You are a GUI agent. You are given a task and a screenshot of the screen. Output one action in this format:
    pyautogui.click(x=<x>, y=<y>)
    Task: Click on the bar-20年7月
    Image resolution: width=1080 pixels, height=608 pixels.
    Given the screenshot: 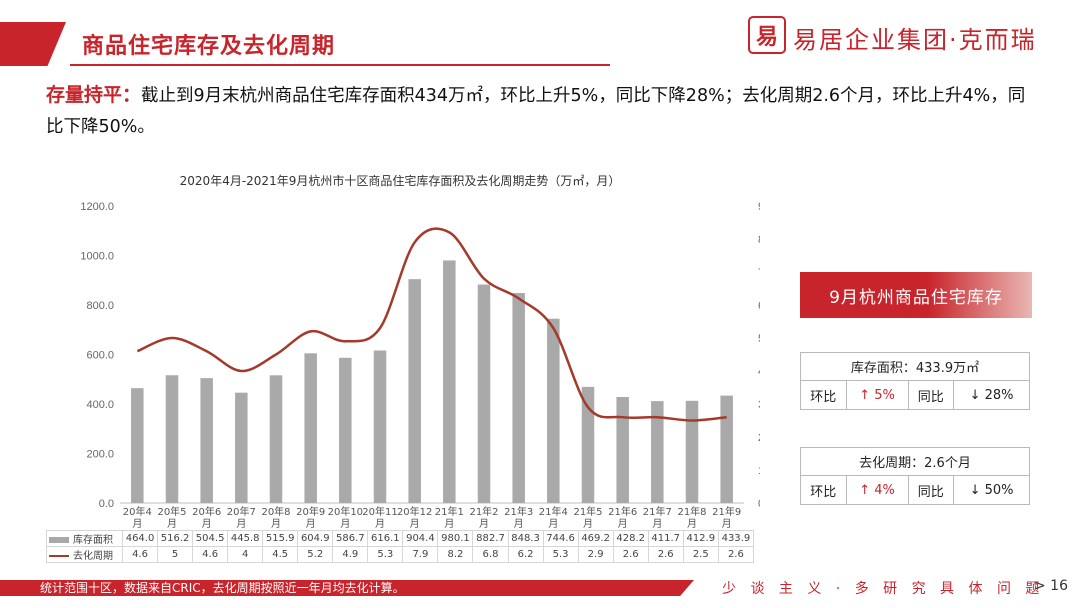 What is the action you would take?
    pyautogui.click(x=241, y=447)
    